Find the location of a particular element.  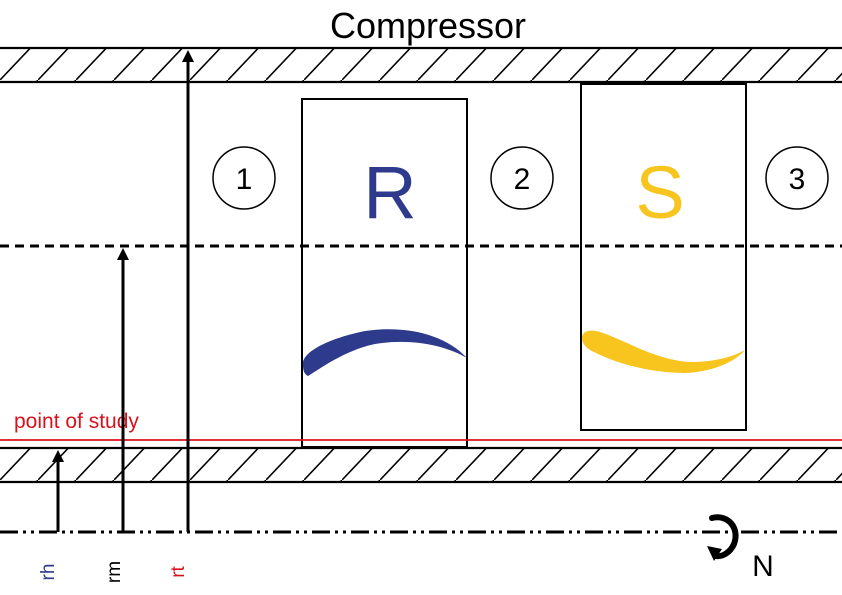

station-1: 1 is located at coordinates (244, 178).